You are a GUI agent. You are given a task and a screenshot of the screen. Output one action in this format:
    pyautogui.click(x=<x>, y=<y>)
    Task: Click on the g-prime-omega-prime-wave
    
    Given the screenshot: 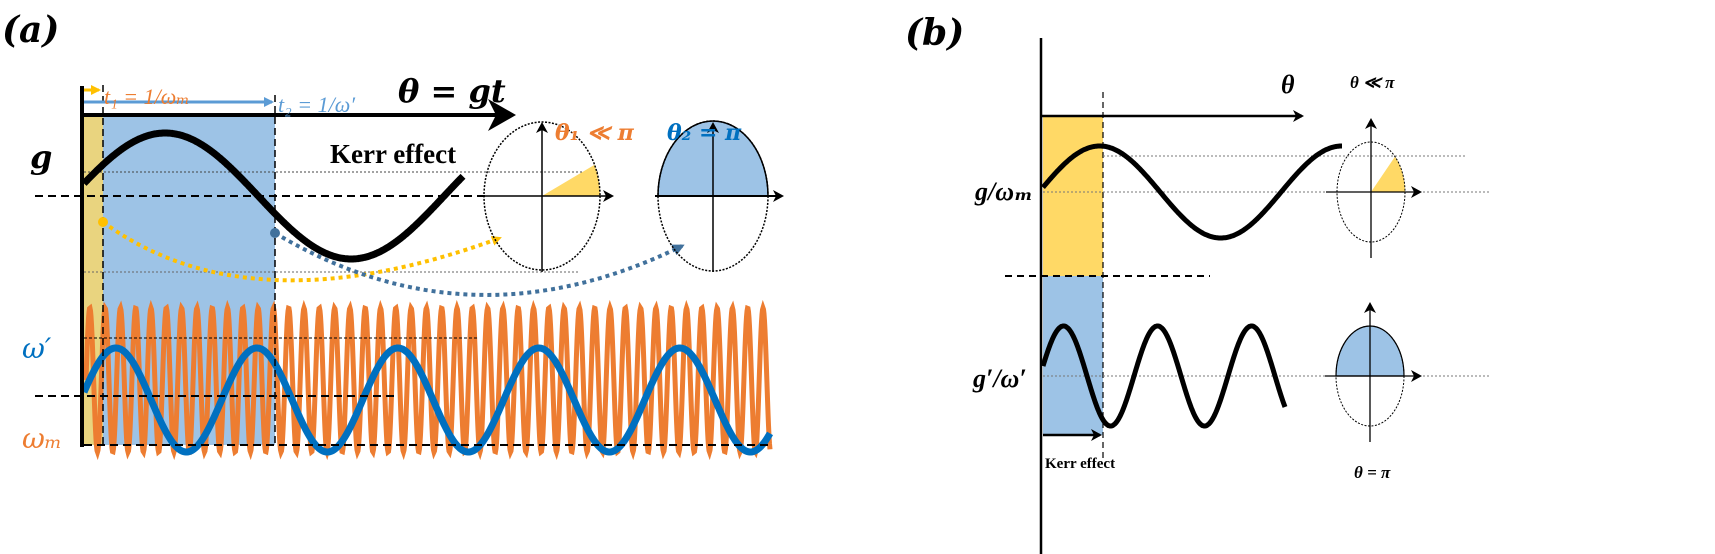 What is the action you would take?
    pyautogui.click(x=1164, y=376)
    